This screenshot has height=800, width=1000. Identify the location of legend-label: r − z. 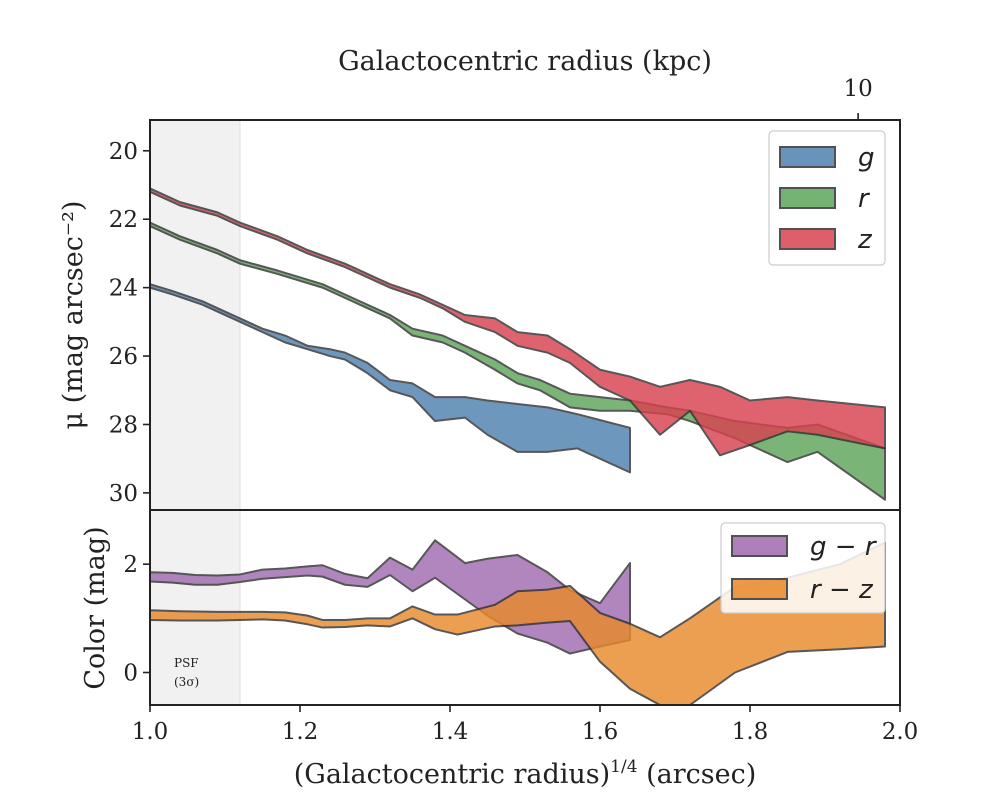
(842, 590).